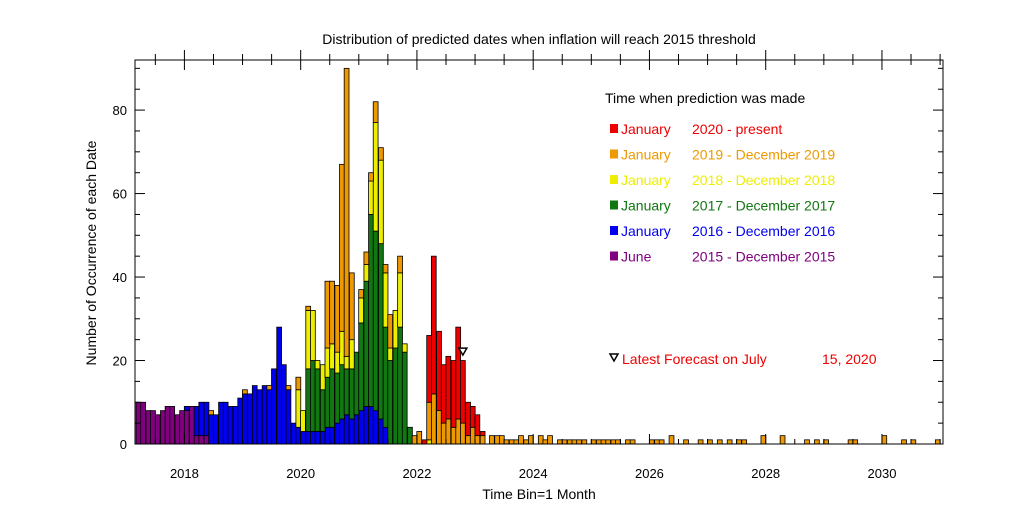 The width and height of the screenshot is (1024, 512). What do you see at coordinates (375, 112) in the screenshot?
I see `bar-s4-p15` at bounding box center [375, 112].